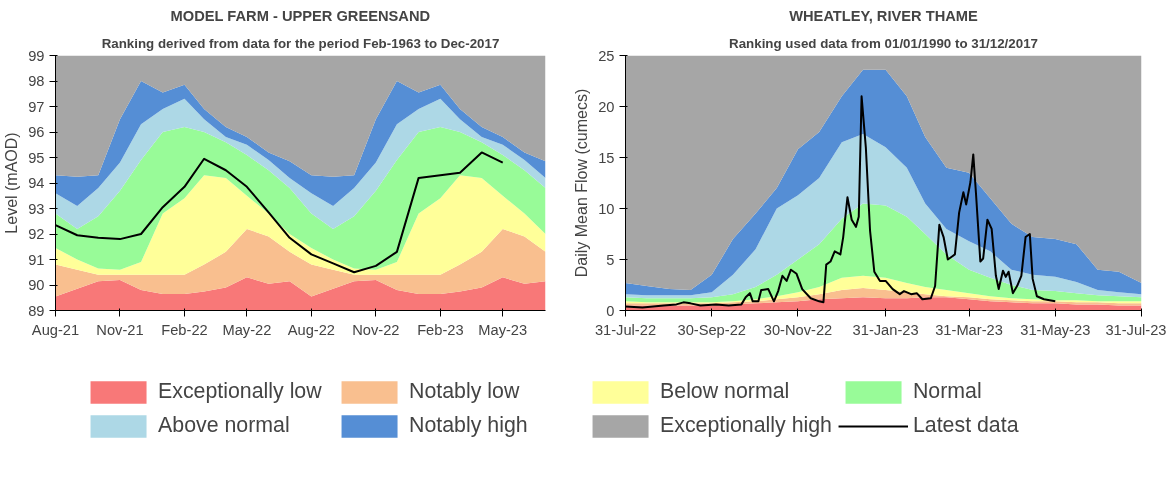  I want to click on y-tick-label: 98, so click(36, 81).